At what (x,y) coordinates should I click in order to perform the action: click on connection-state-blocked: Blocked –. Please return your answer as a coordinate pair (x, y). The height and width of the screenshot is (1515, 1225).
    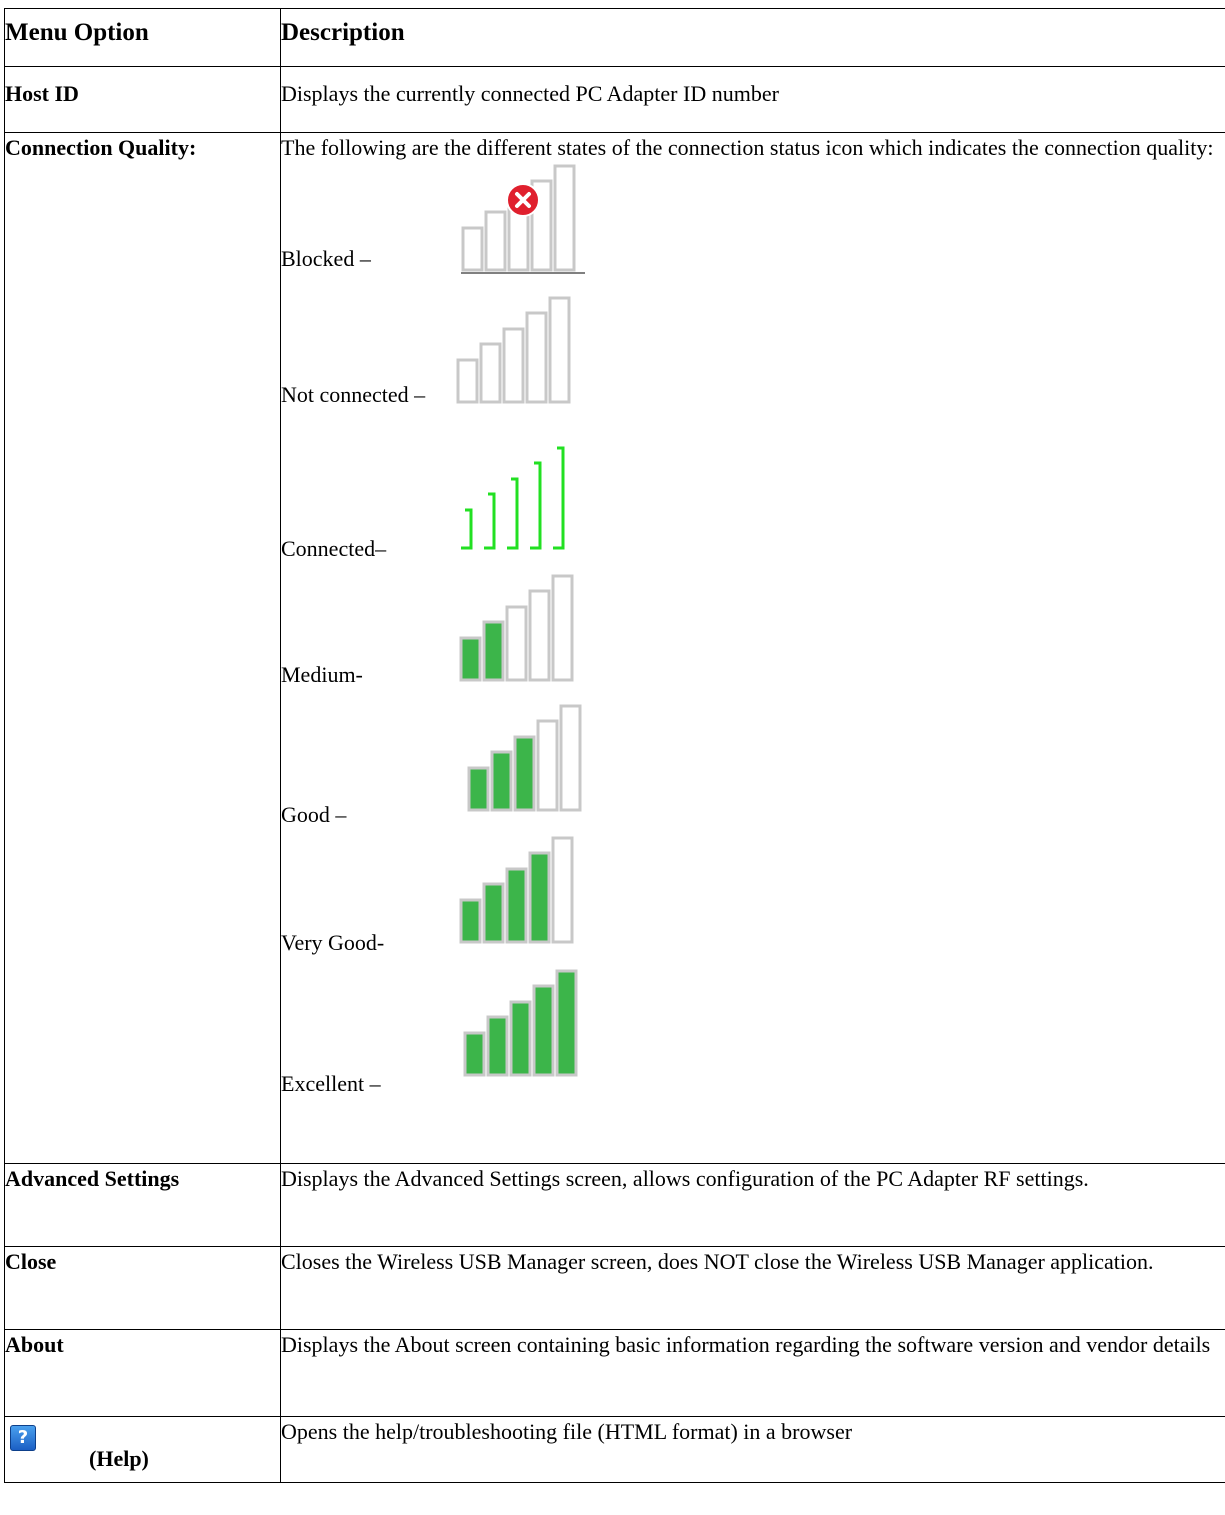
    Looking at the image, I should click on (581, 232).